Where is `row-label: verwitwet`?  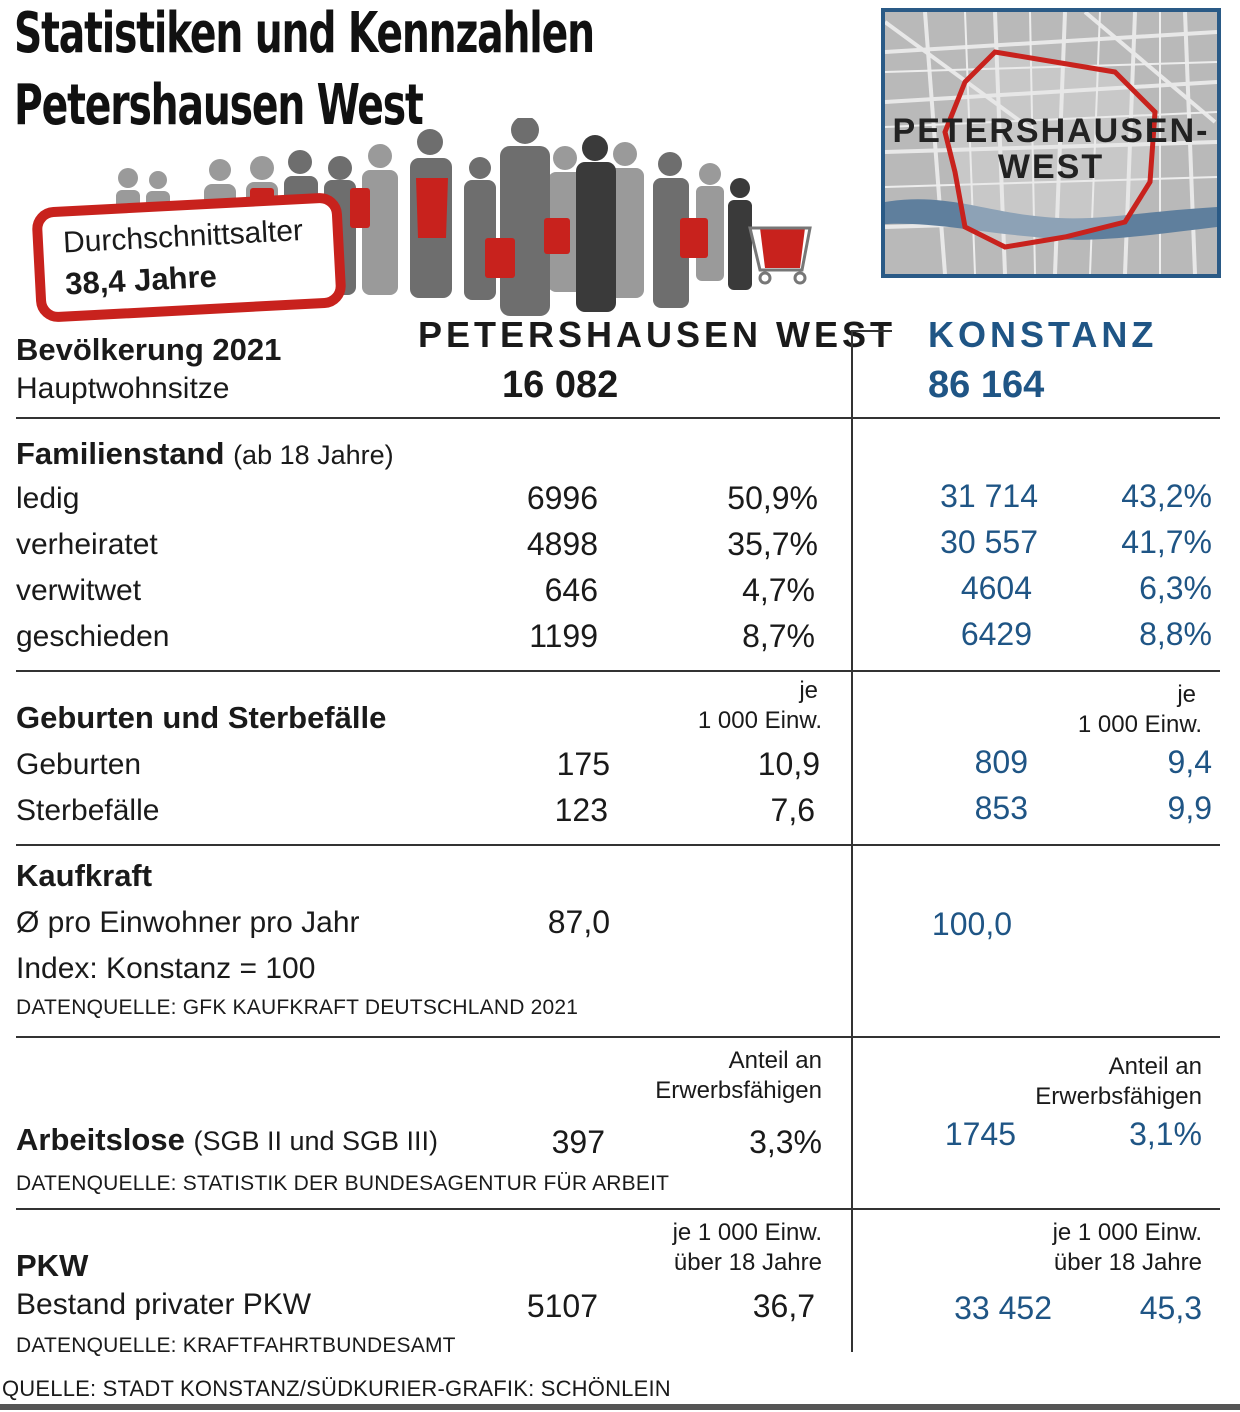 row-label: verwitwet is located at coordinates (79, 590).